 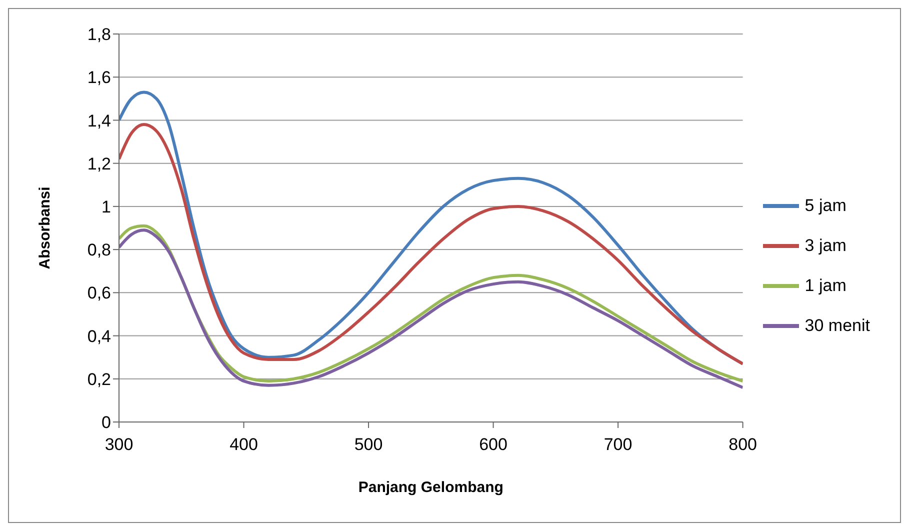 What do you see at coordinates (493, 444) in the screenshot?
I see `x-tick-label: 600` at bounding box center [493, 444].